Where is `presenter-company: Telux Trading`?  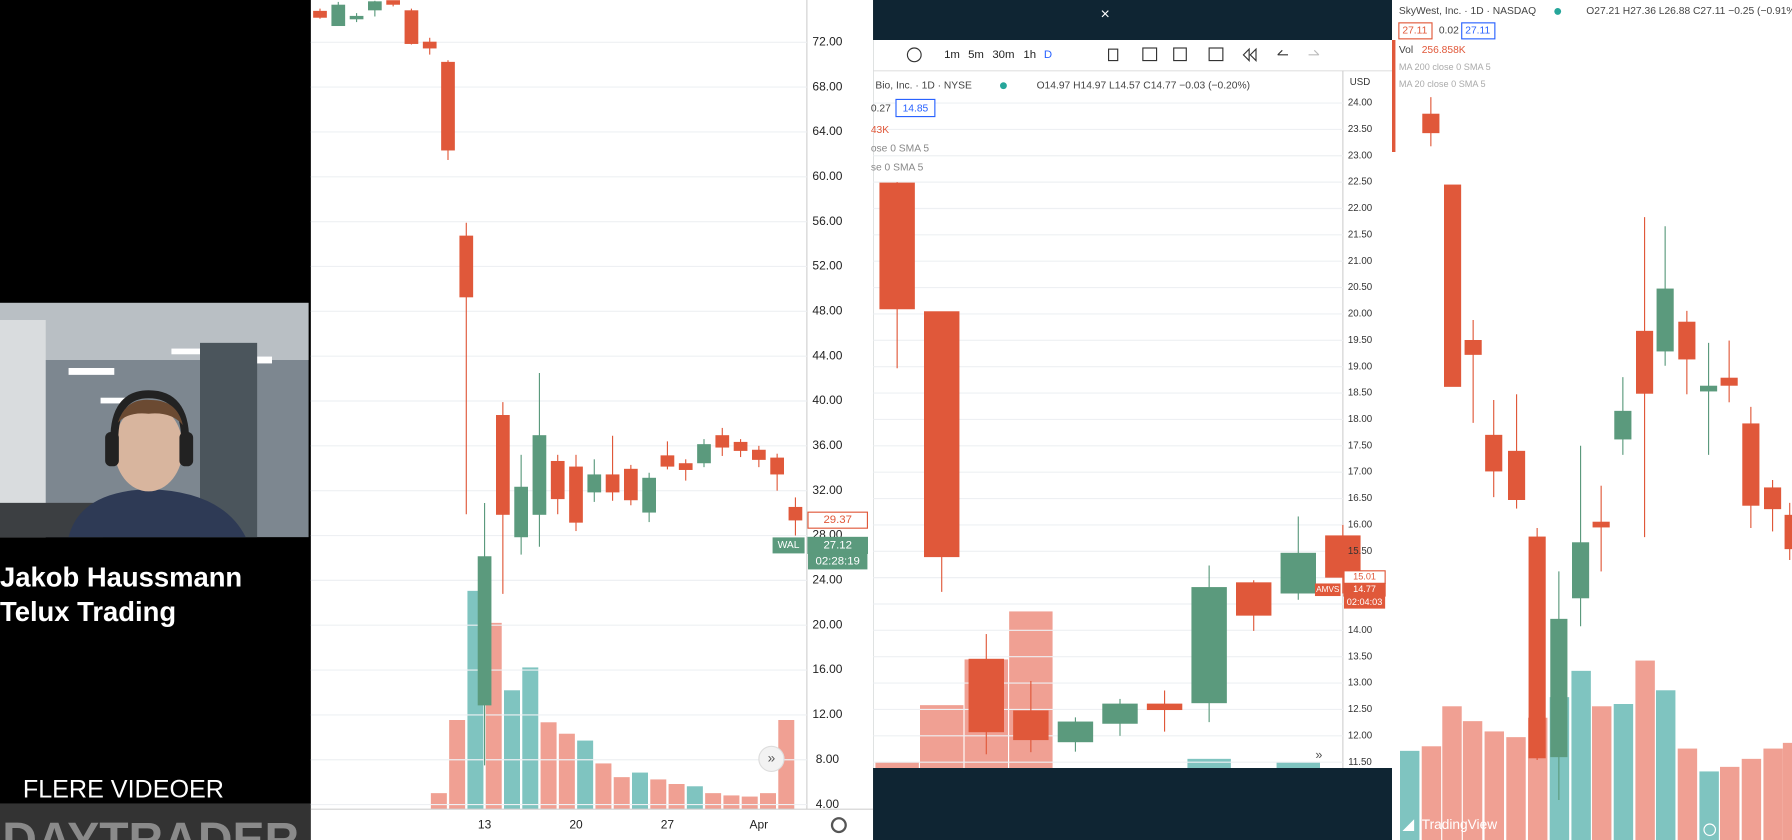
presenter-company: Telux Trading is located at coordinates (88, 611).